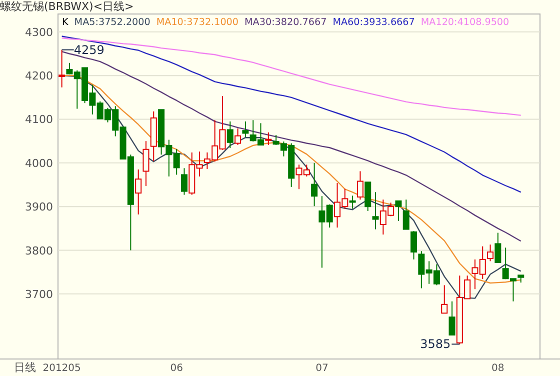  I want to click on annotation: 3585, so click(435, 344).